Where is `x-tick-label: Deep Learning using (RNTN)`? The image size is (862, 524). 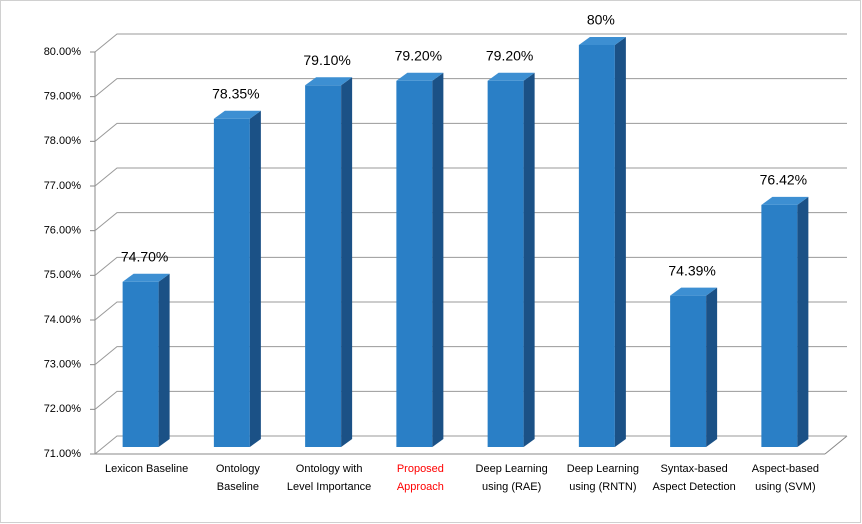 x-tick-label: Deep Learning using (RNTN) is located at coordinates (602, 478).